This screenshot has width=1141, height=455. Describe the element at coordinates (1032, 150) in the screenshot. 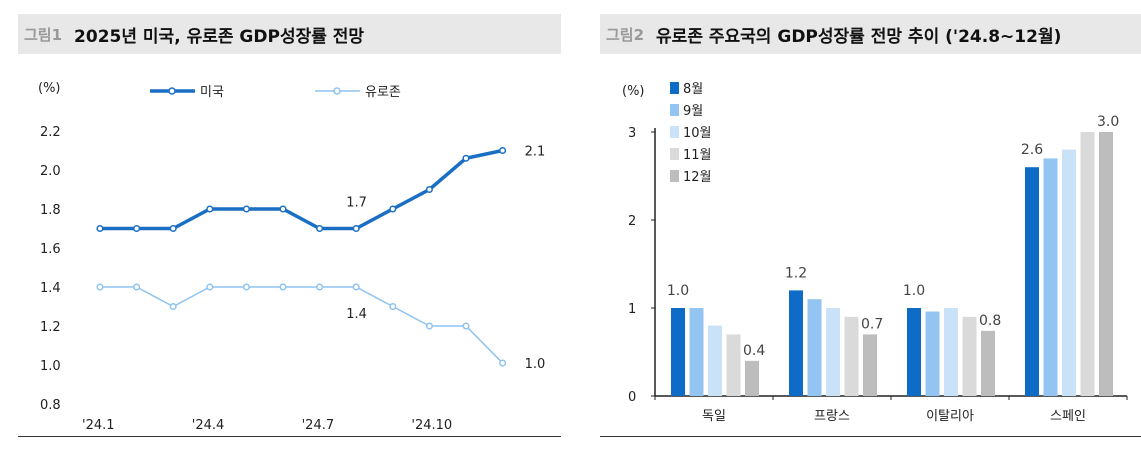

I see `chart2-data-label: 2.6` at that location.